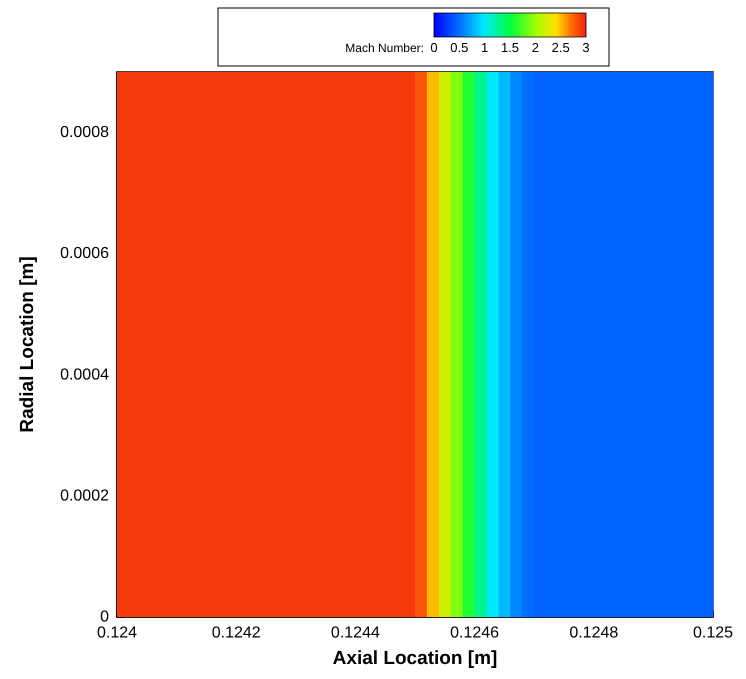 The image size is (746, 679). I want to click on x-tick-label: 0.124, so click(117, 633).